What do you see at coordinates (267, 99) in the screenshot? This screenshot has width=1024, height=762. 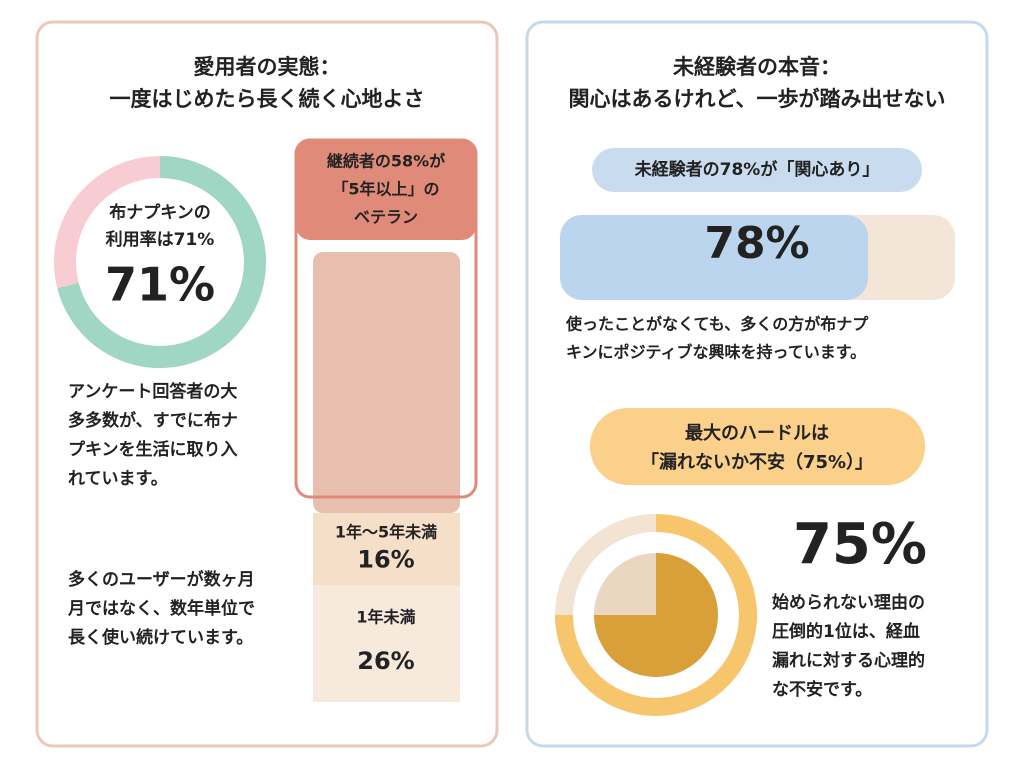 I see `panel-title: 一度はじめたら長く続く心地よさ` at bounding box center [267, 99].